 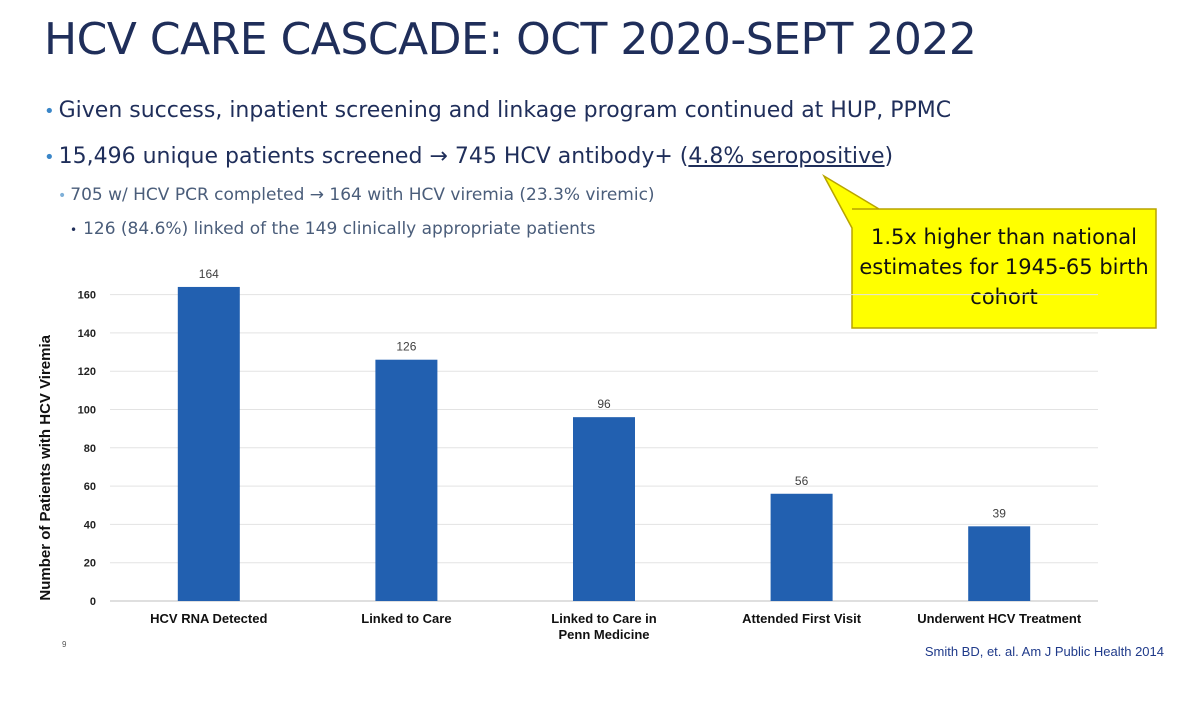 I want to click on y-axis-title: Number of Patients with HCV Viremia, so click(x=45, y=467).